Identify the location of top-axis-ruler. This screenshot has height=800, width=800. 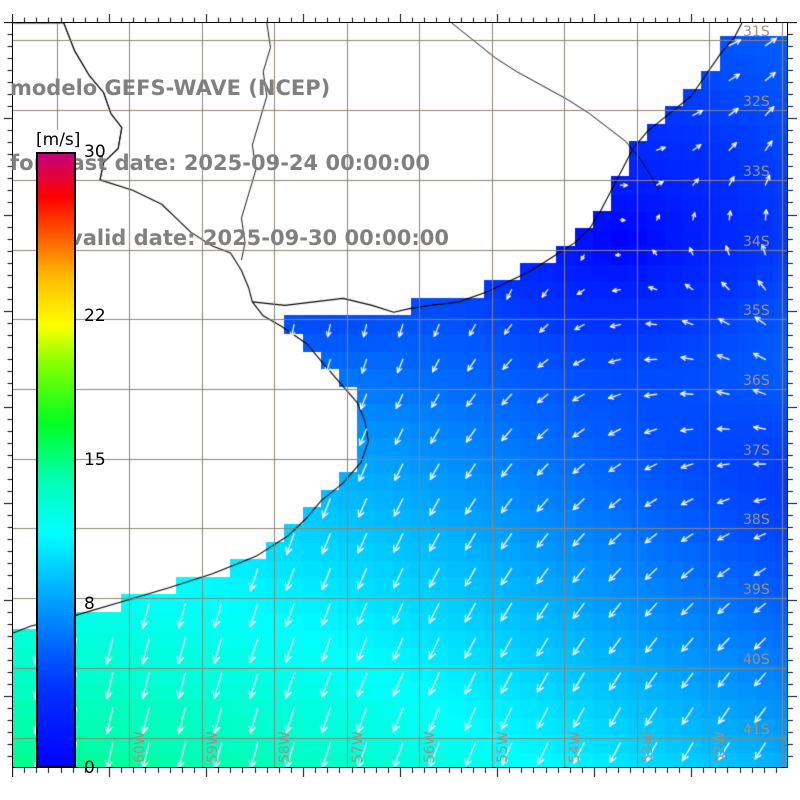
(400, 18).